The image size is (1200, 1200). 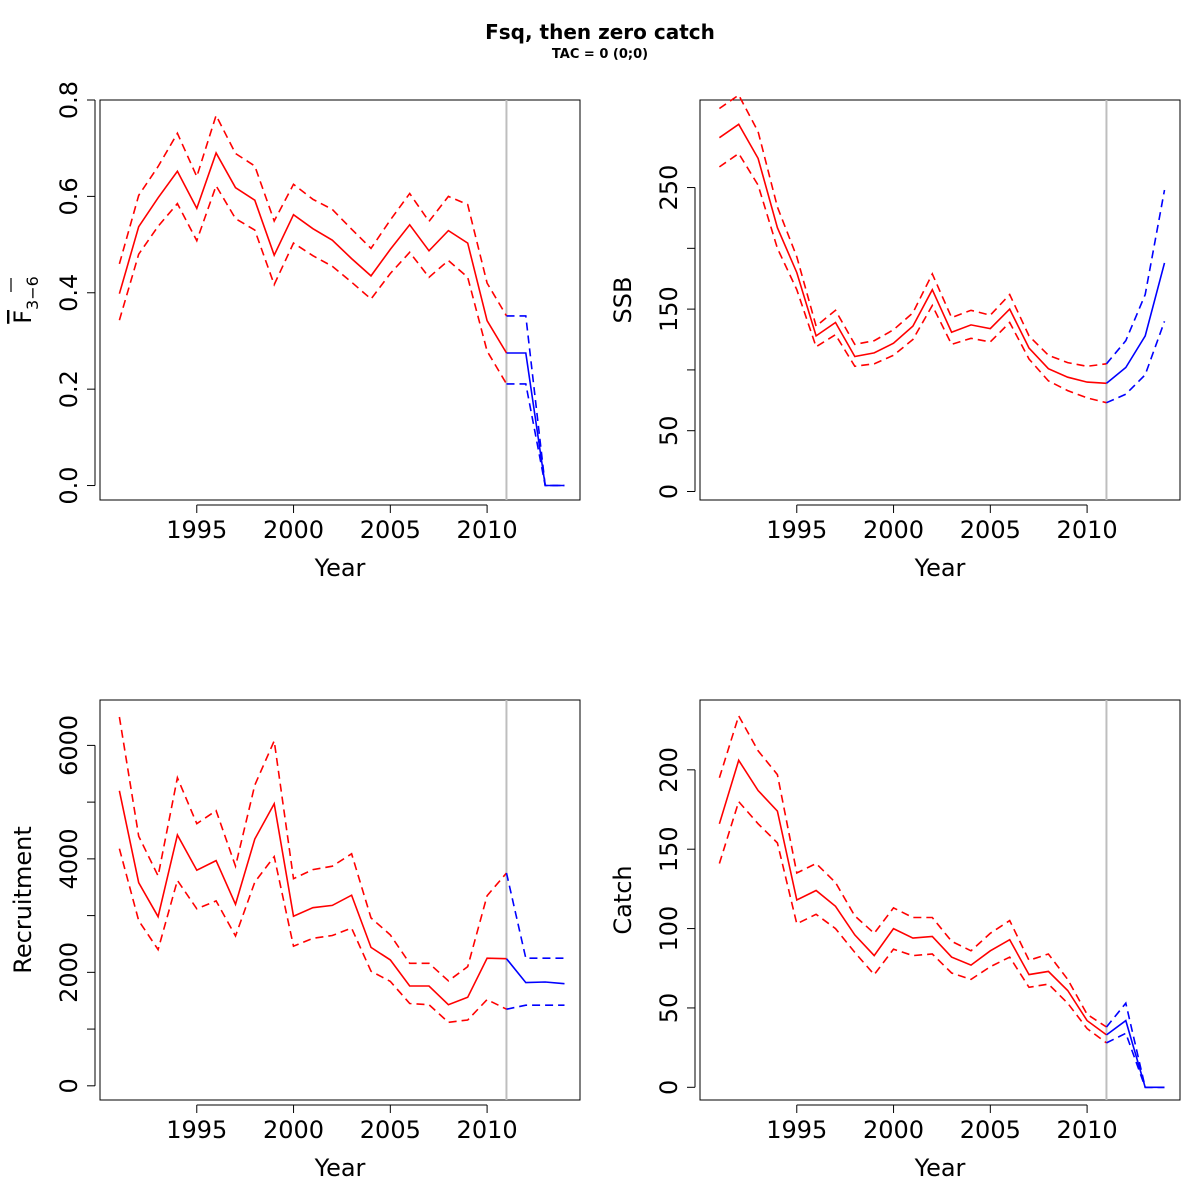 I want to click on y-tick-label: 100, so click(x=669, y=929).